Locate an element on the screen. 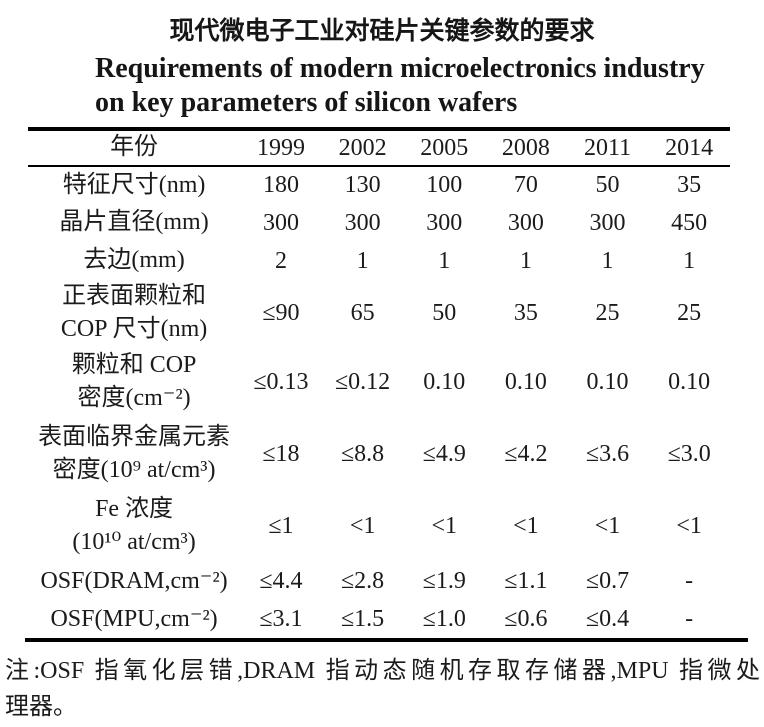 The width and height of the screenshot is (764, 727). table-footnote-line2: 理器。 is located at coordinates (41, 707).